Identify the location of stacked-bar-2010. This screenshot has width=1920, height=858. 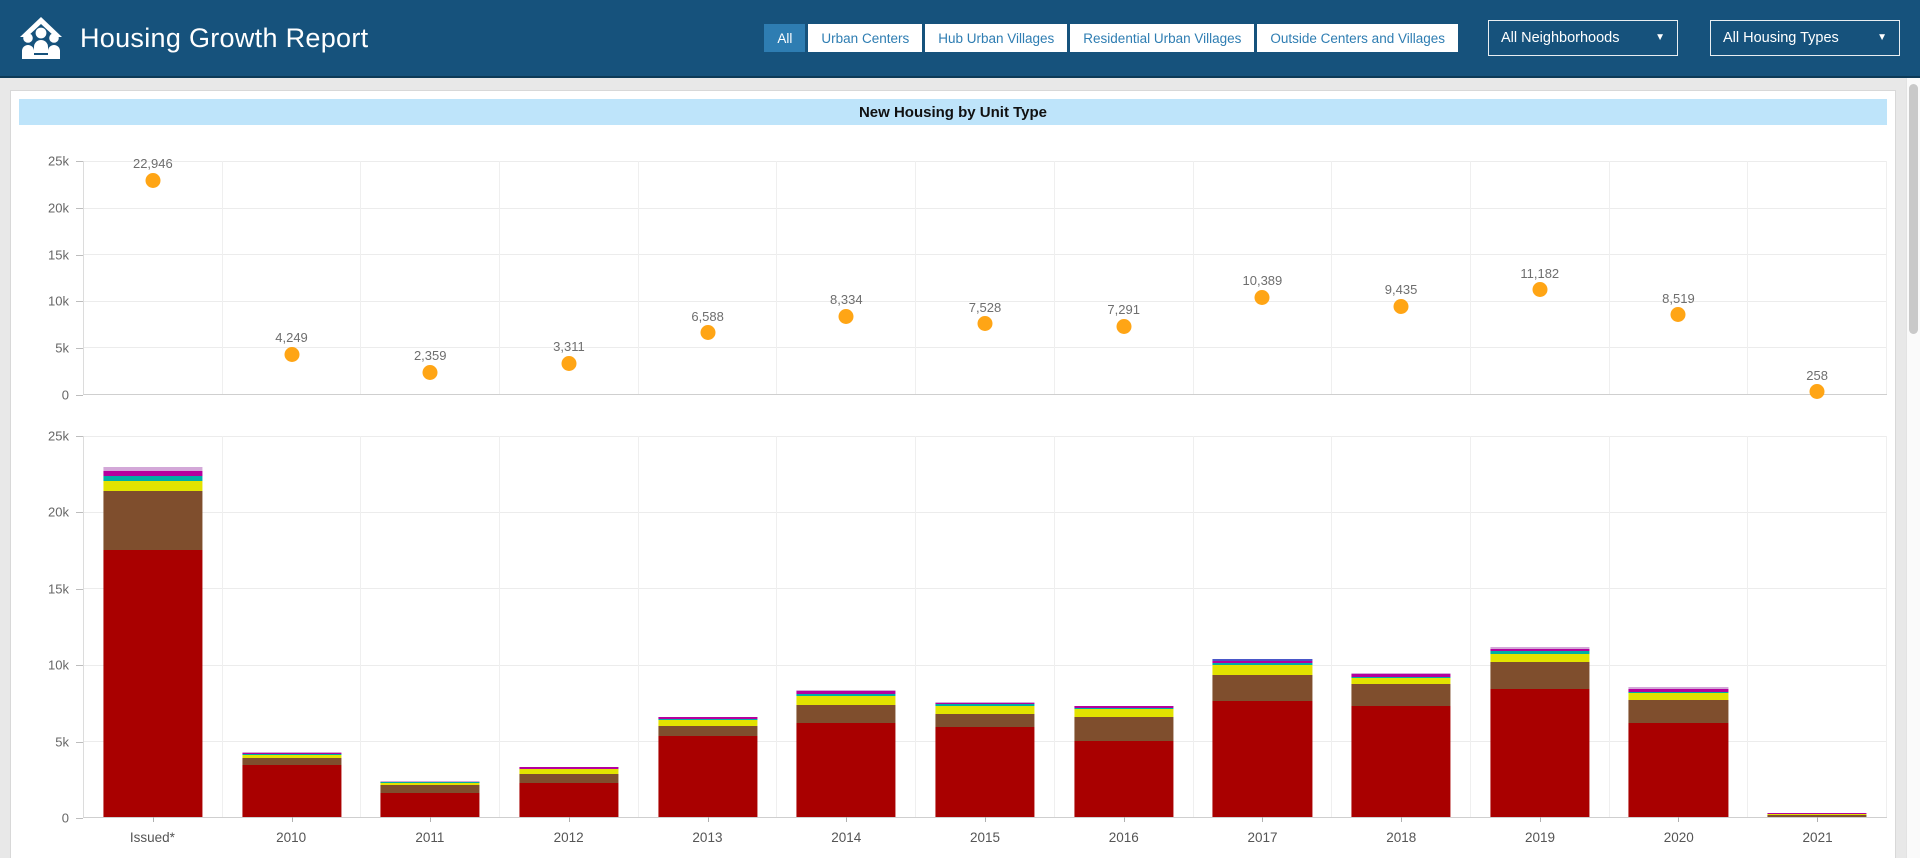
(291, 626).